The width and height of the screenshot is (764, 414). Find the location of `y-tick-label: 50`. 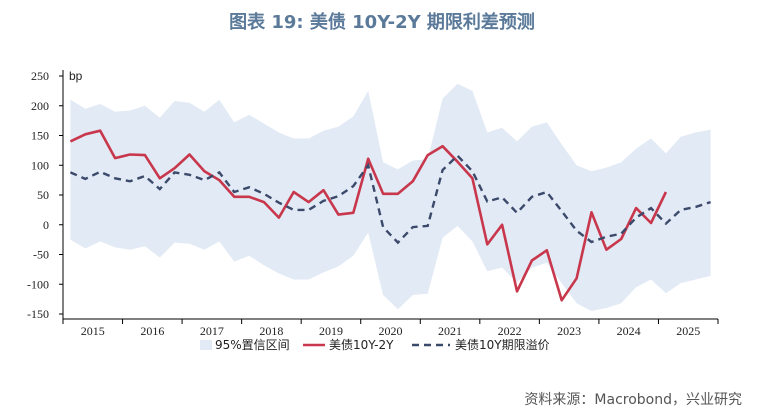

y-tick-label: 50 is located at coordinates (43, 195).